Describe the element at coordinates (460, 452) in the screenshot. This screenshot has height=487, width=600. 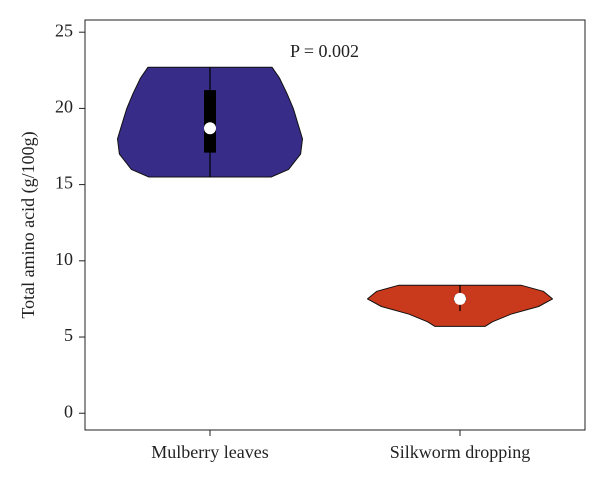
I see `x-tick-label: Silkworm dropping` at that location.